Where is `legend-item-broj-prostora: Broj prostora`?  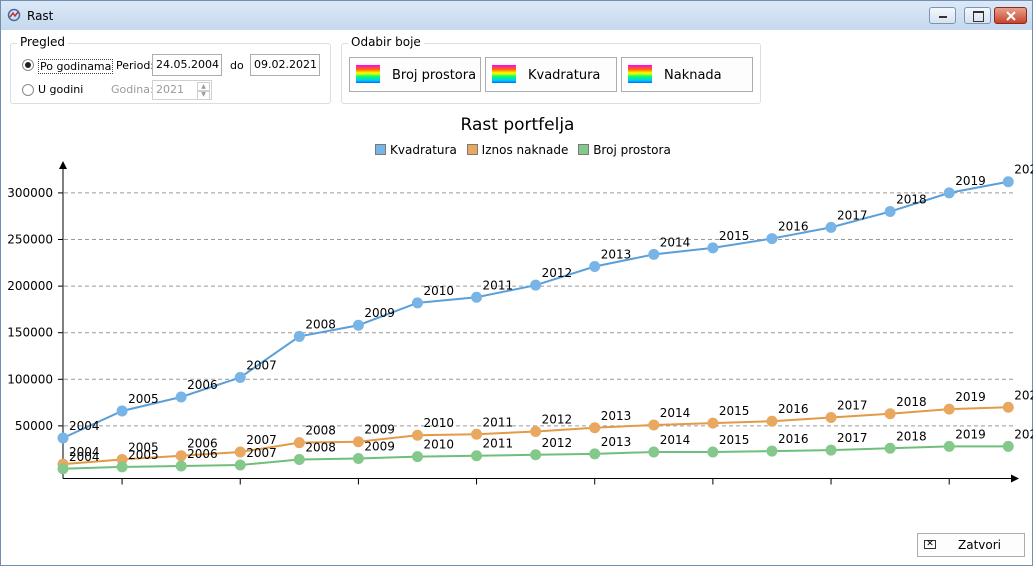 legend-item-broj-prostora: Broj prostora is located at coordinates (624, 150).